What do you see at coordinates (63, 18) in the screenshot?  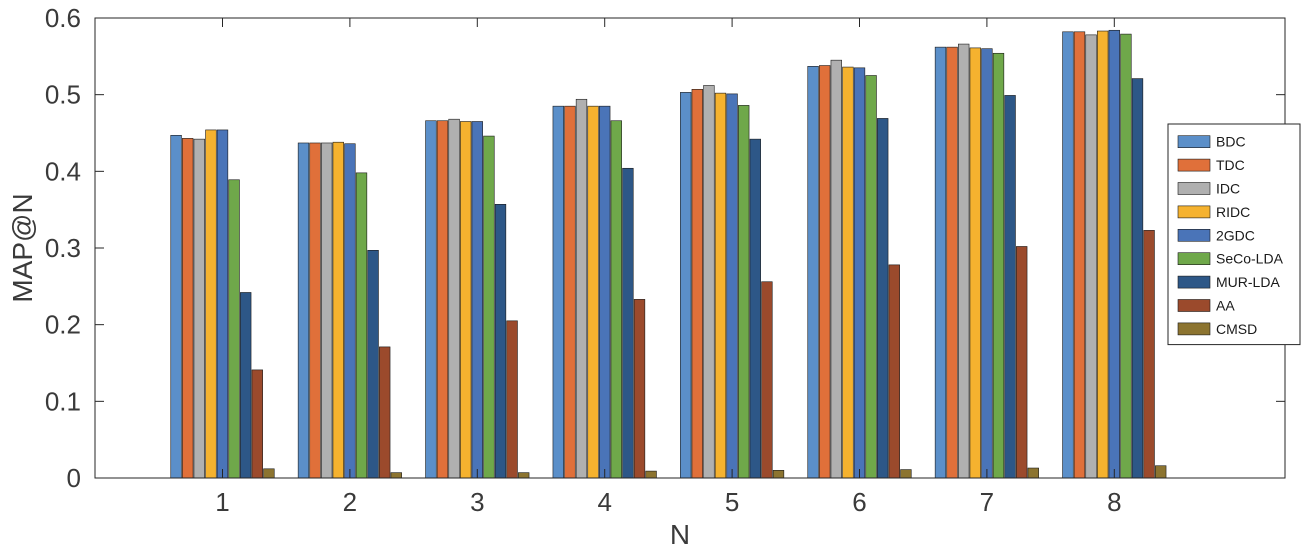 I see `y-tick-label: 0.6` at bounding box center [63, 18].